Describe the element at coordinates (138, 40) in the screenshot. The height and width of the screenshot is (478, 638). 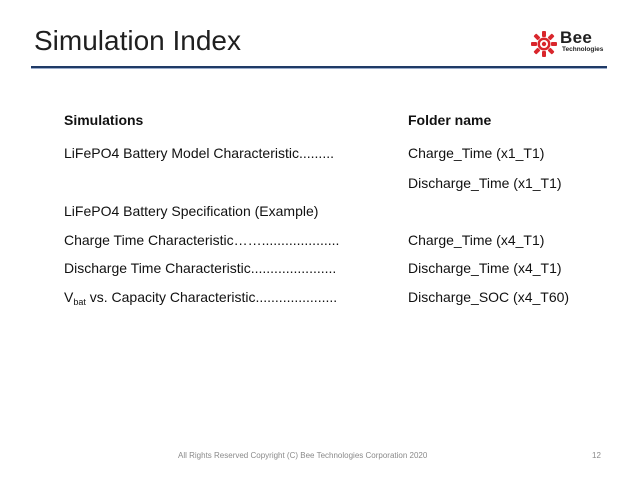
I see `slide-title: Simulation Index` at that location.